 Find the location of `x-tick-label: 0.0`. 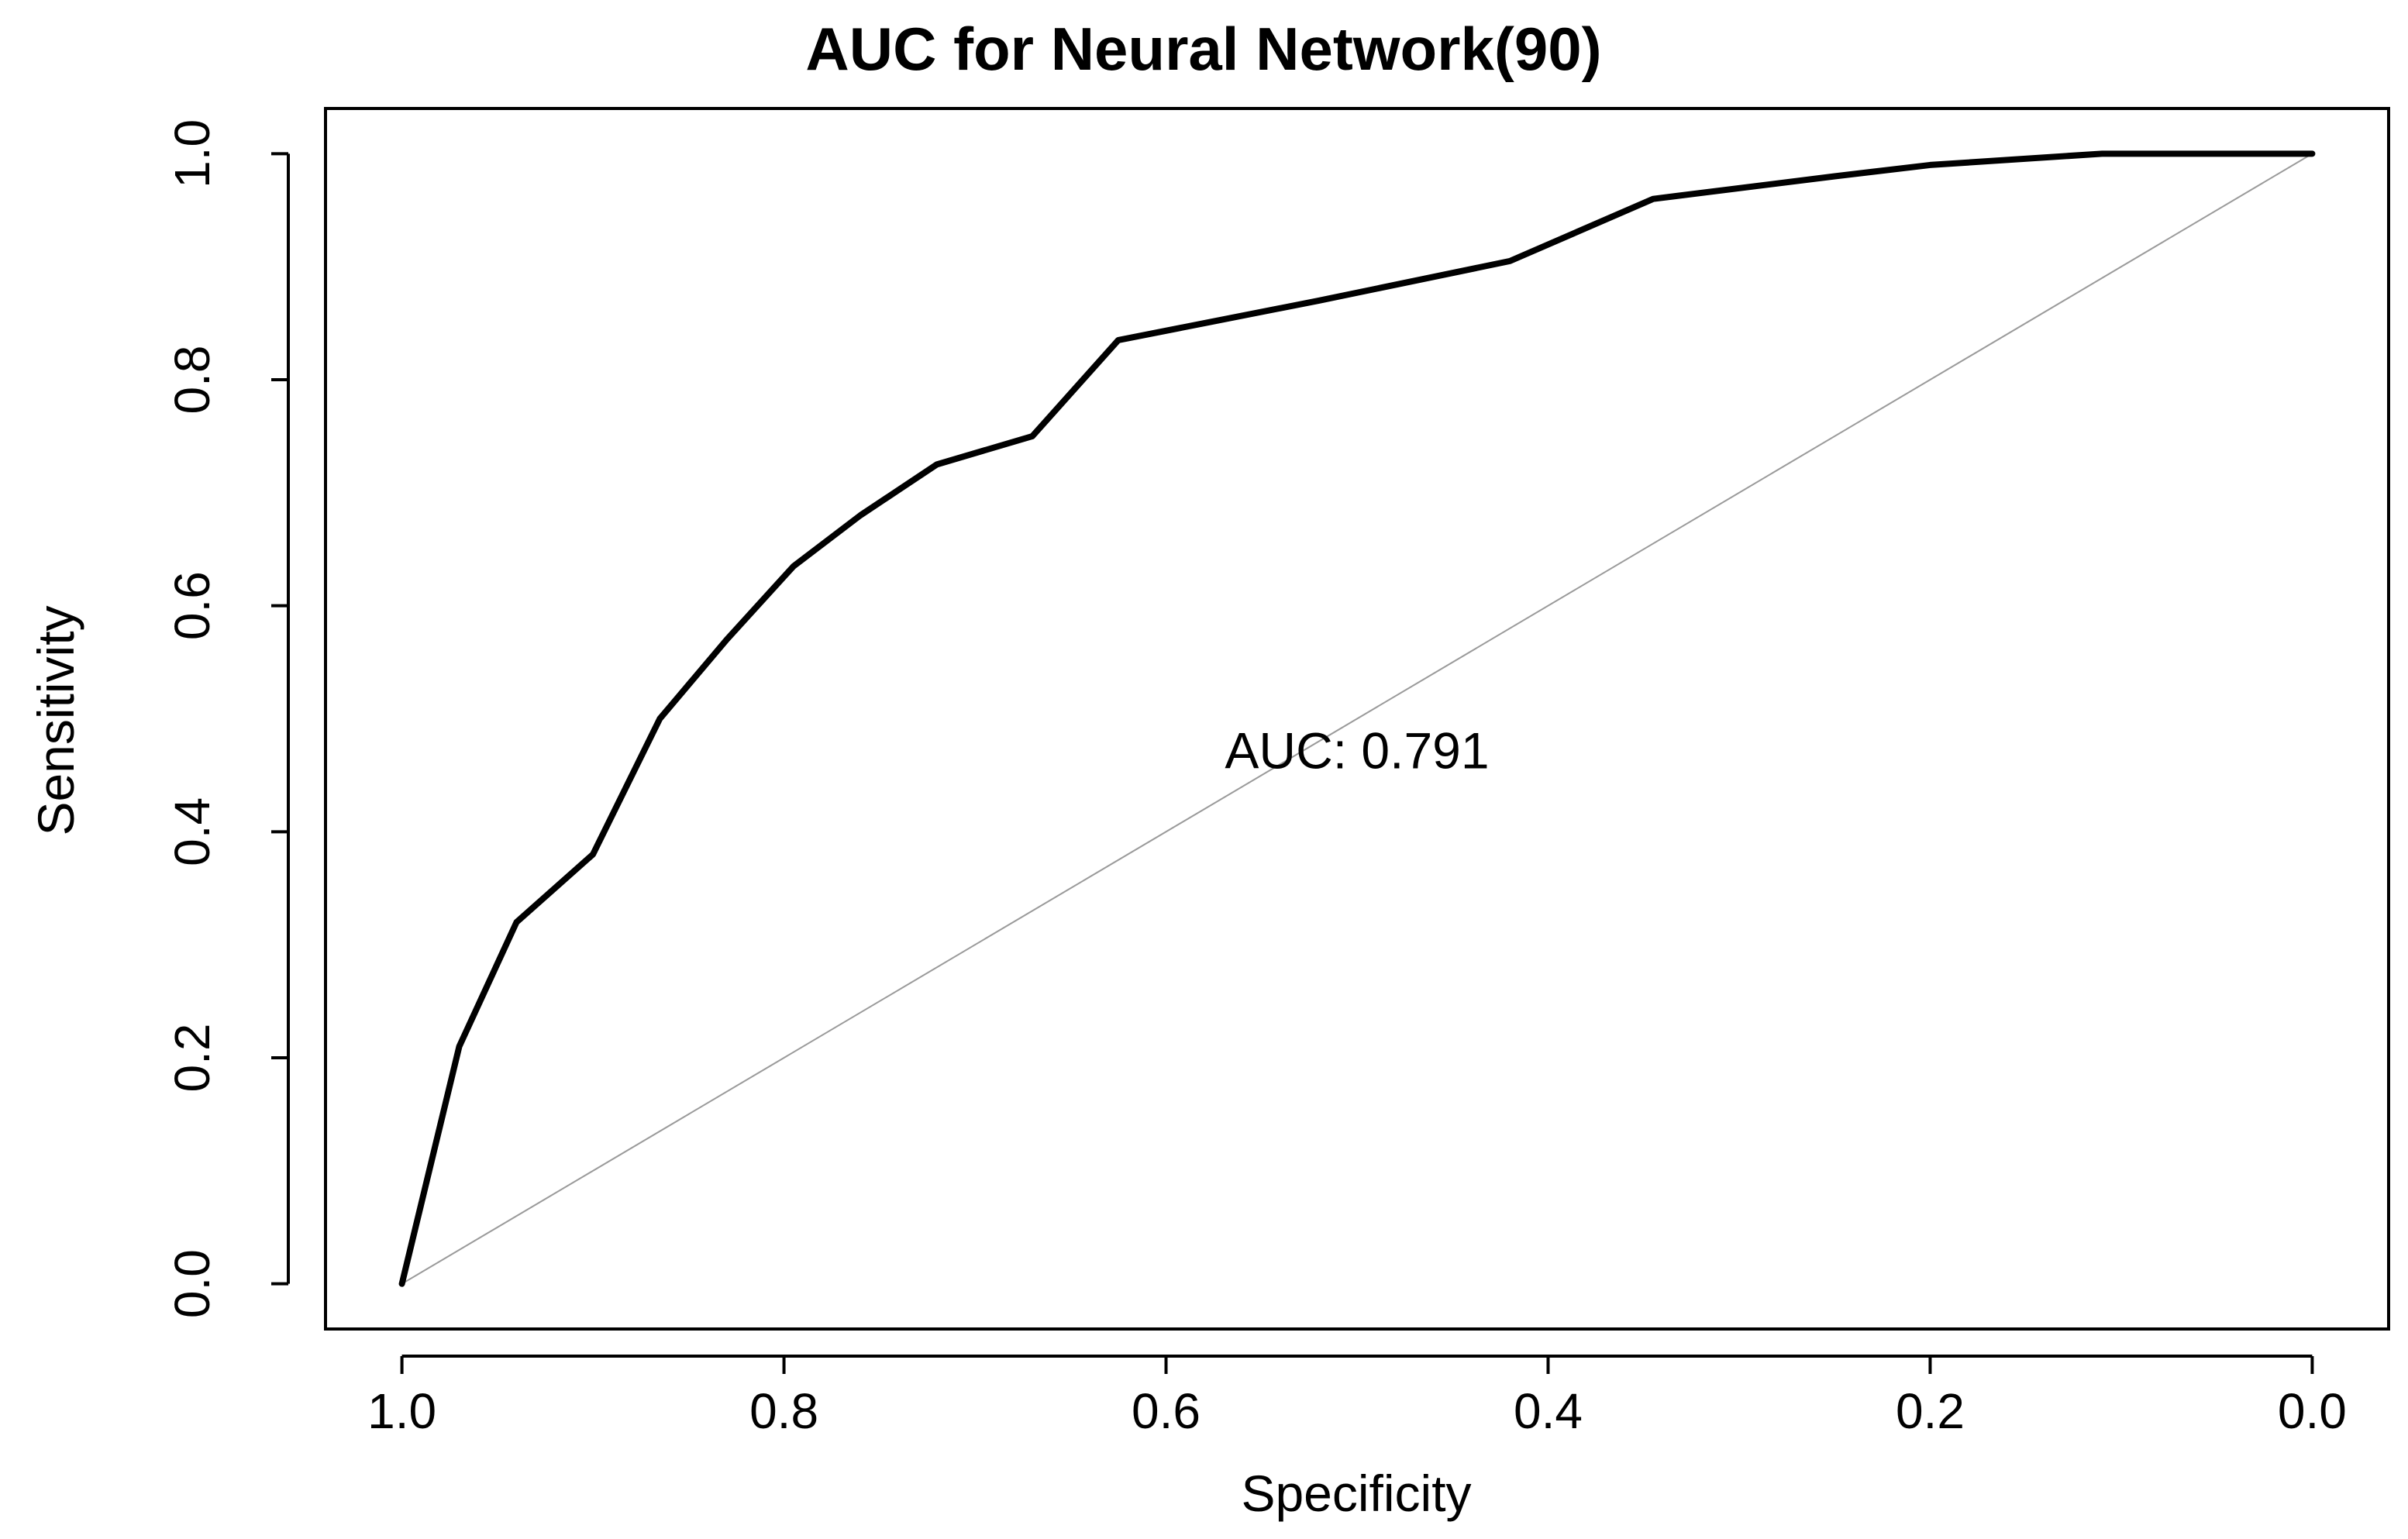

x-tick-label: 0.0 is located at coordinates (2312, 1411).